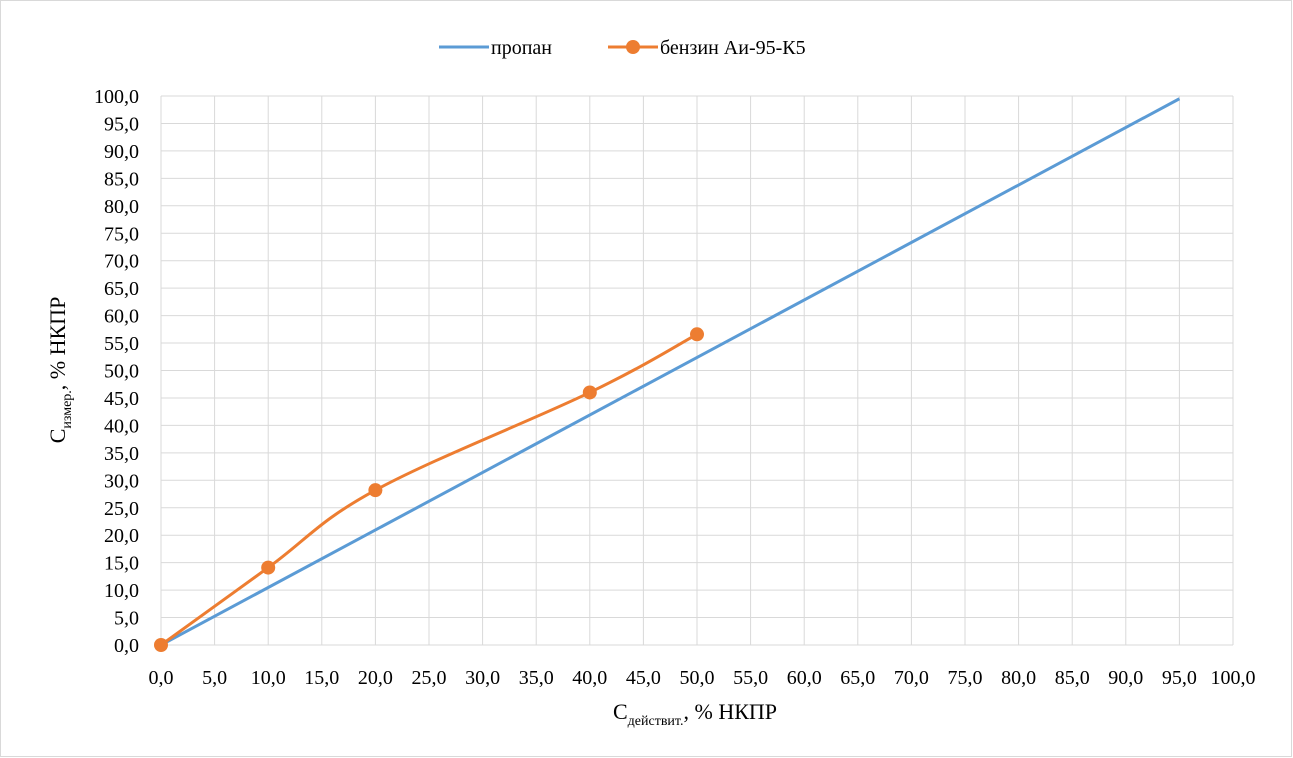  What do you see at coordinates (750, 678) in the screenshot?
I see `x-tick-label: 55,0` at bounding box center [750, 678].